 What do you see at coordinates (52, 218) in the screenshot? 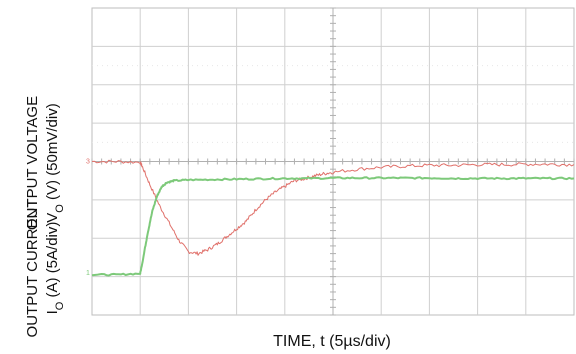
I see `ylabel-voltage-symbol: V` at bounding box center [52, 218].